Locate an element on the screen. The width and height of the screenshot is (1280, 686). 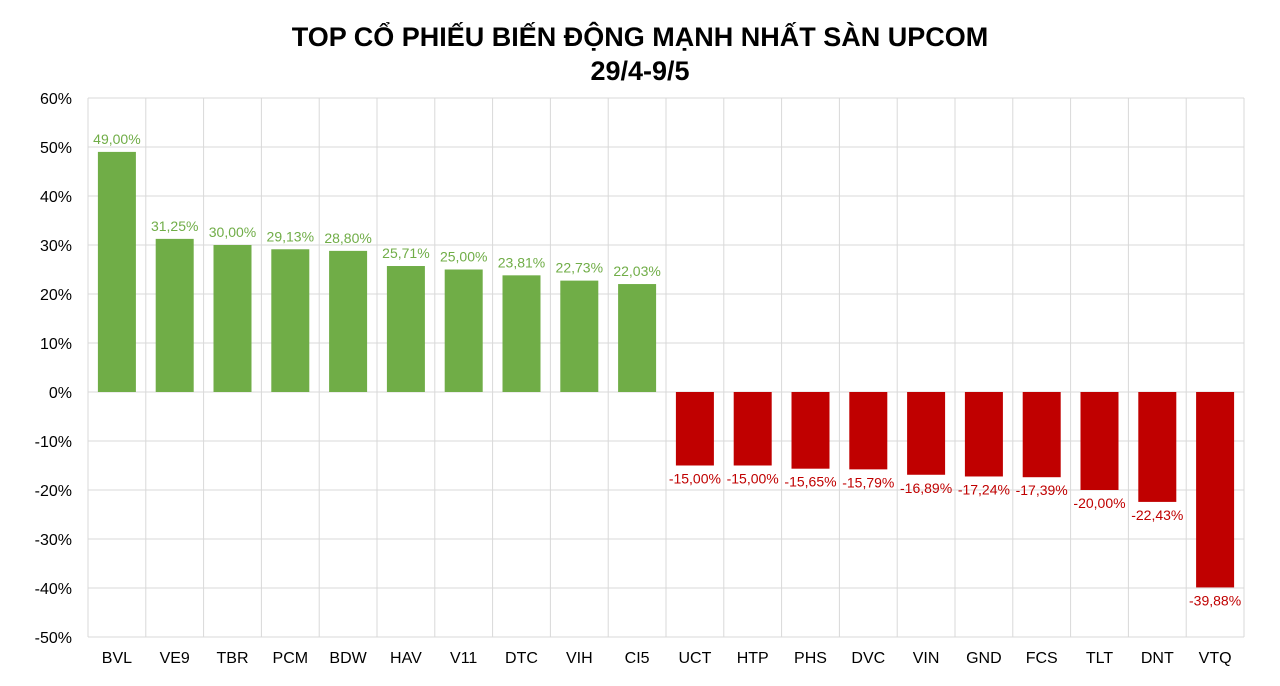
x-tick-label: FCS is located at coordinates (1042, 658).